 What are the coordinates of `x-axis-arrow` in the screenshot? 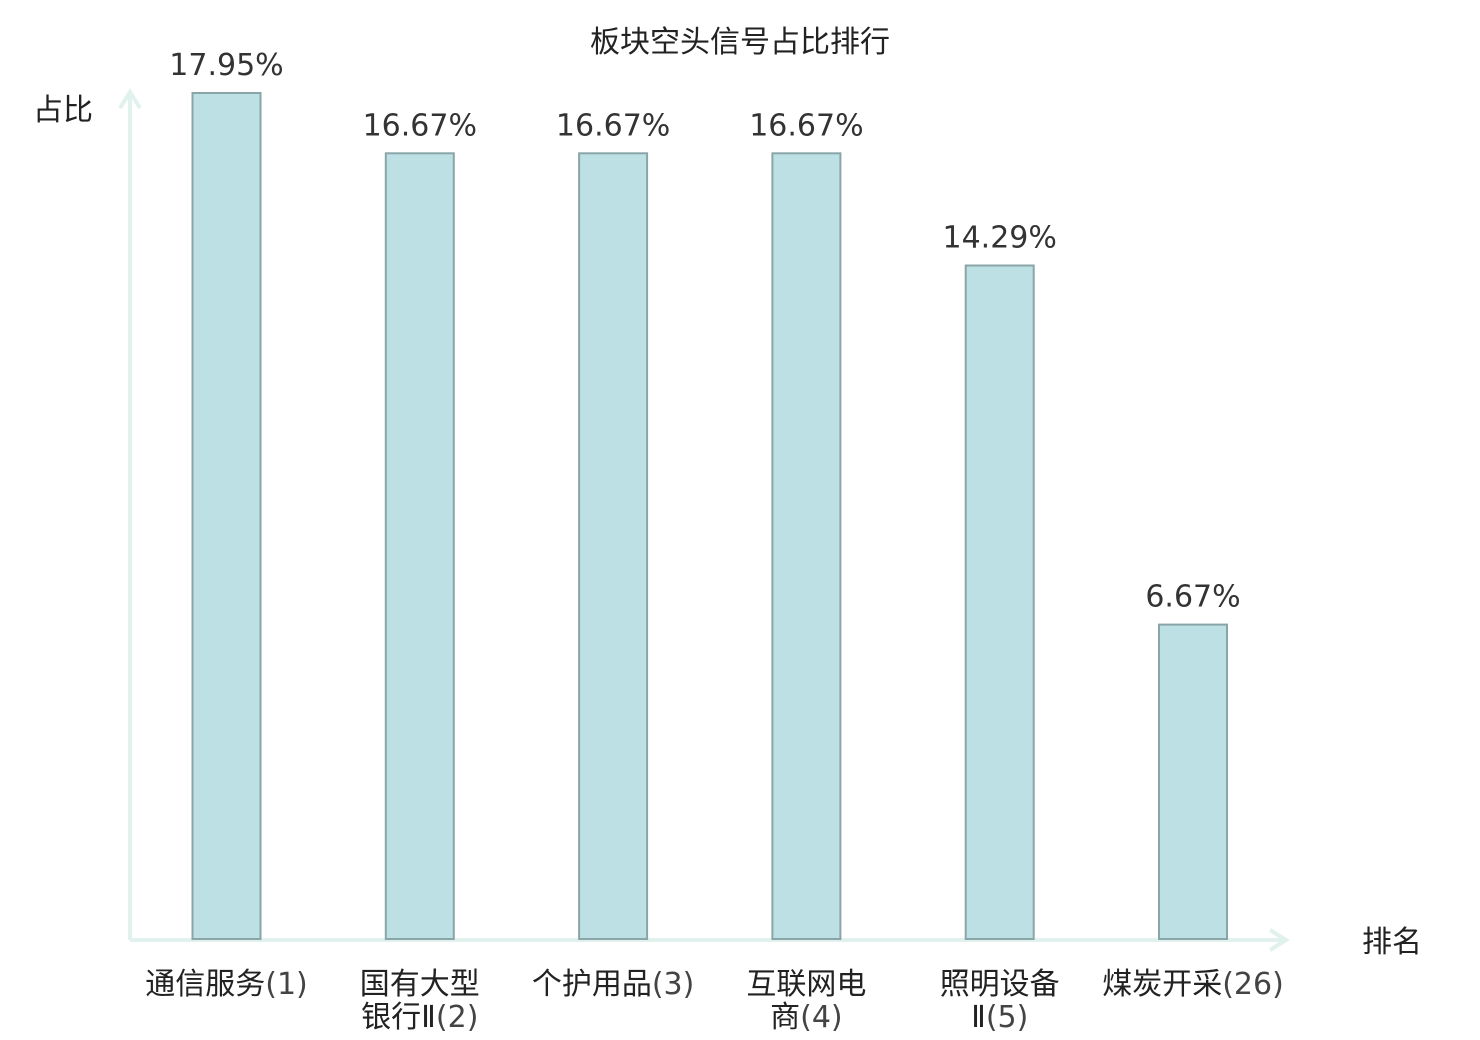 It's located at (1279, 940).